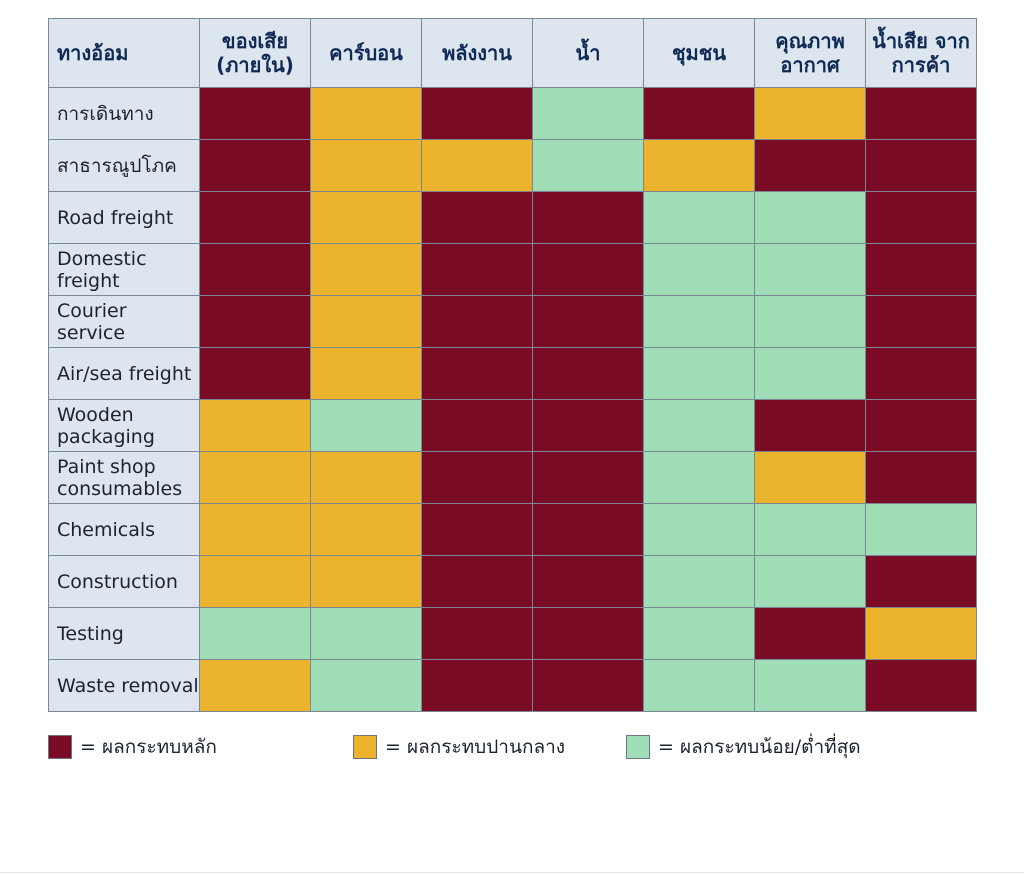 This screenshot has width=1024, height=875. What do you see at coordinates (365, 747) in the screenshot?
I see `legend-swatch-medium` at bounding box center [365, 747].